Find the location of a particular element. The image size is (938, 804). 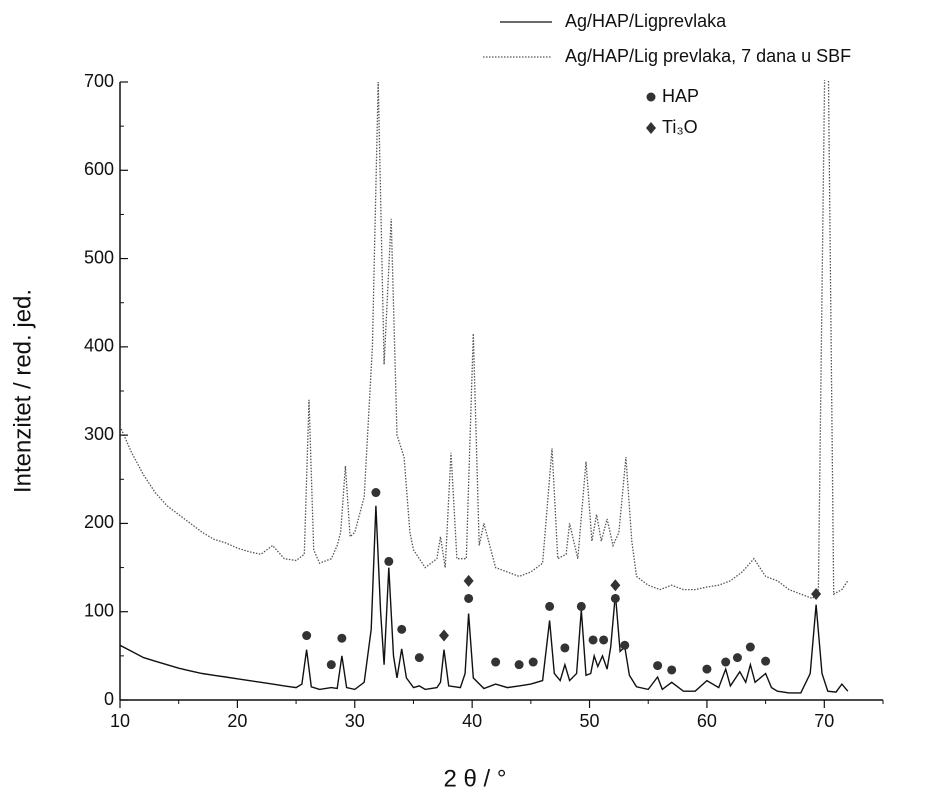

x-tick-label: 10 is located at coordinates (120, 721).